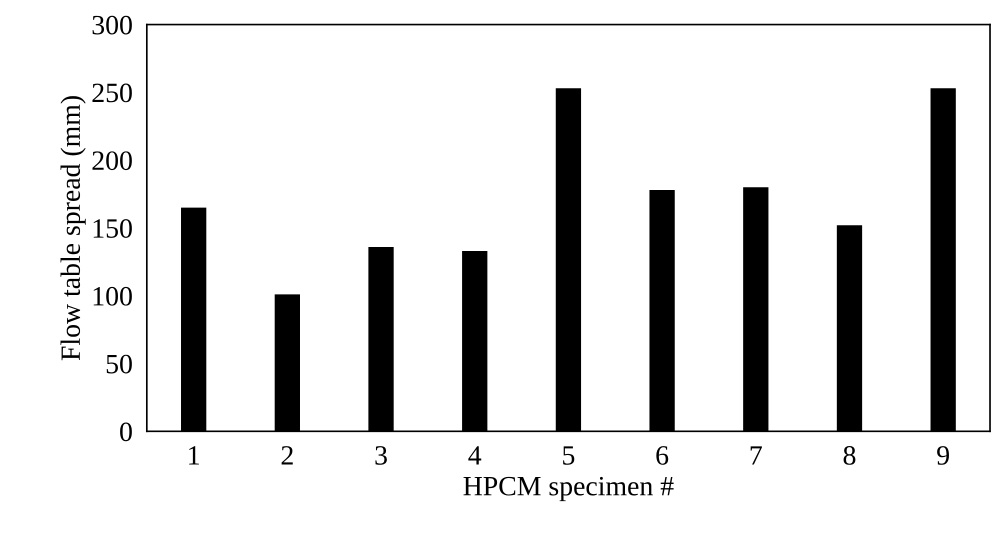  Describe the element at coordinates (943, 455) in the screenshot. I see `x-tick-label: 9` at that location.